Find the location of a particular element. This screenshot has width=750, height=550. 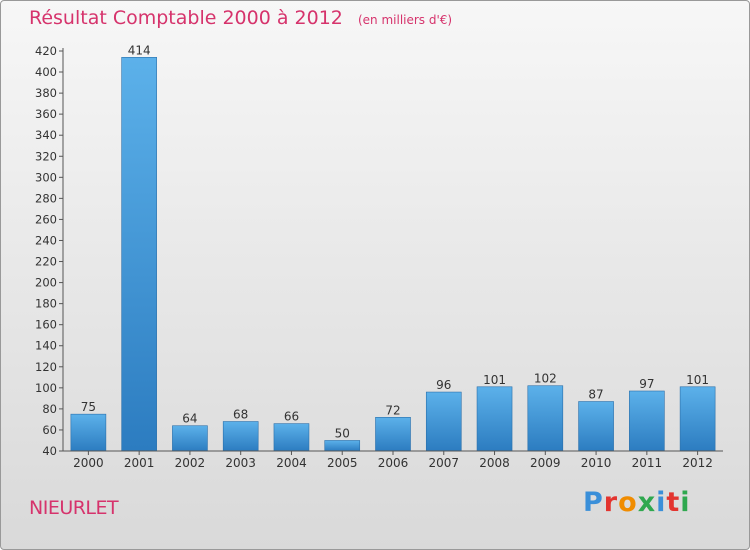

chart-title: Résultat Comptable 2000 à 2012 is located at coordinates (186, 18).